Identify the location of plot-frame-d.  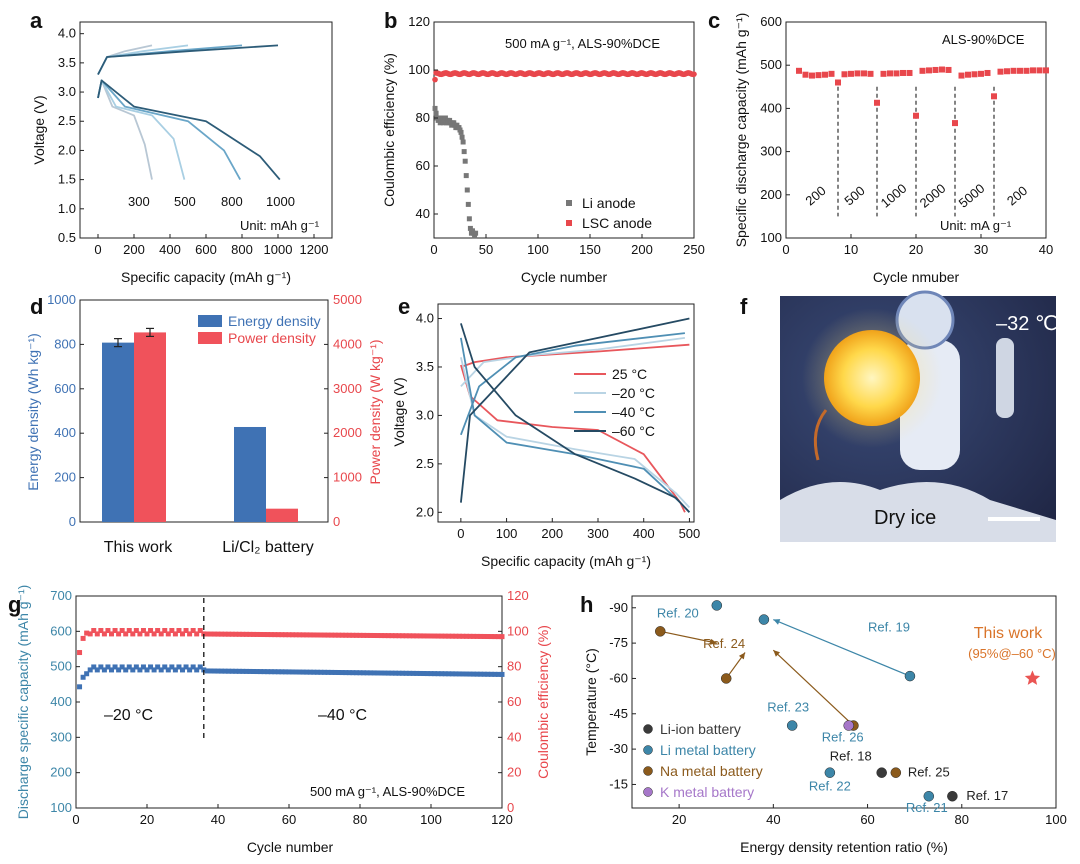
(204, 411).